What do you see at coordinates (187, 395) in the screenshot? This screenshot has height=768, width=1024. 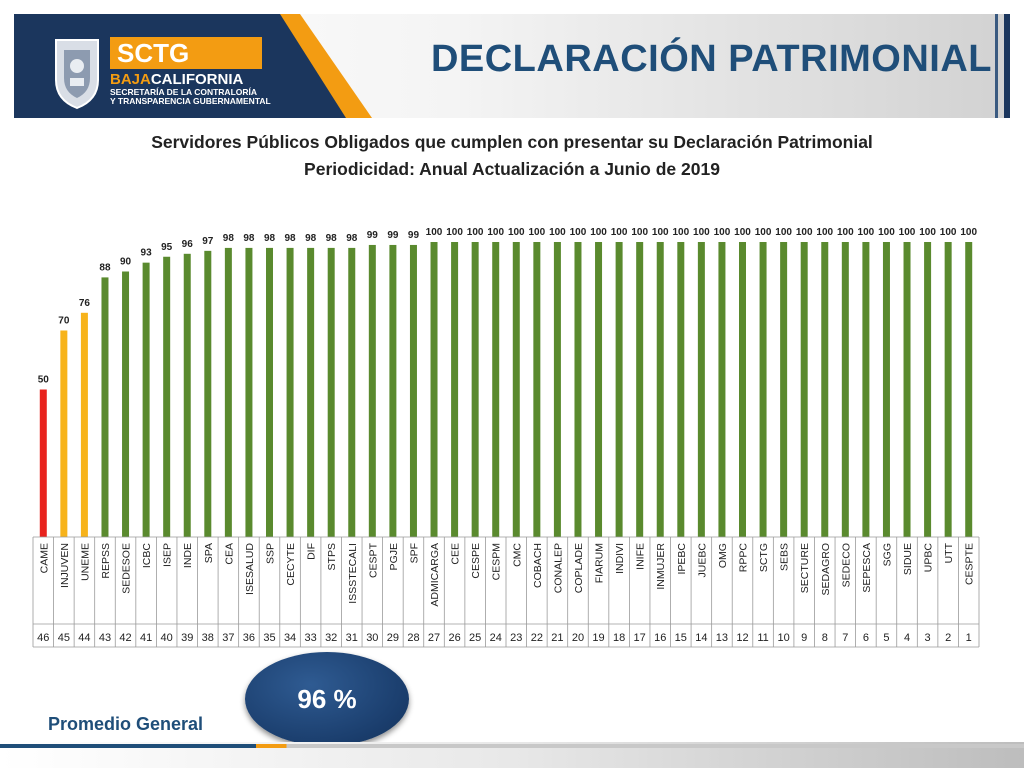 I see `bar-inde` at bounding box center [187, 395].